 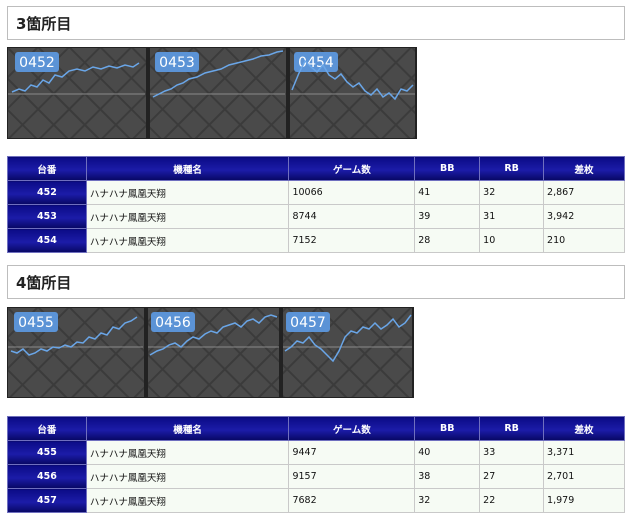 What do you see at coordinates (512, 192) in the screenshot?
I see `rb-count: 32` at bounding box center [512, 192].